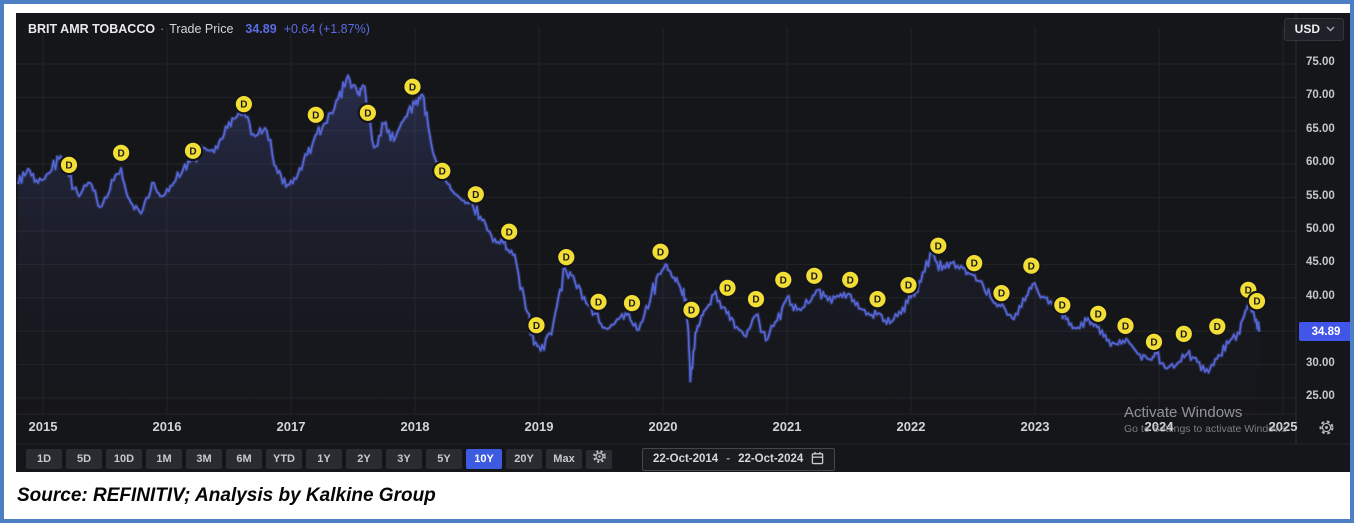 This screenshot has width=1354, height=523. Describe the element at coordinates (787, 426) in the screenshot. I see `x-axis-tick: 2021` at that location.